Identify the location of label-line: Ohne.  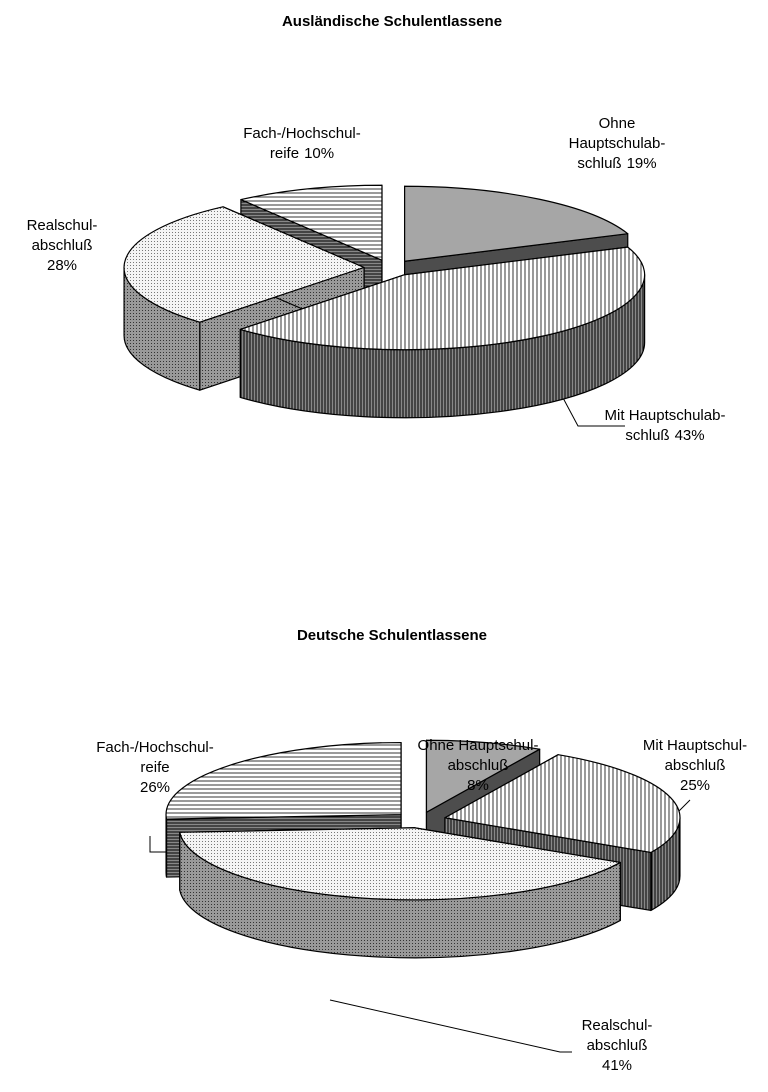
(617, 123).